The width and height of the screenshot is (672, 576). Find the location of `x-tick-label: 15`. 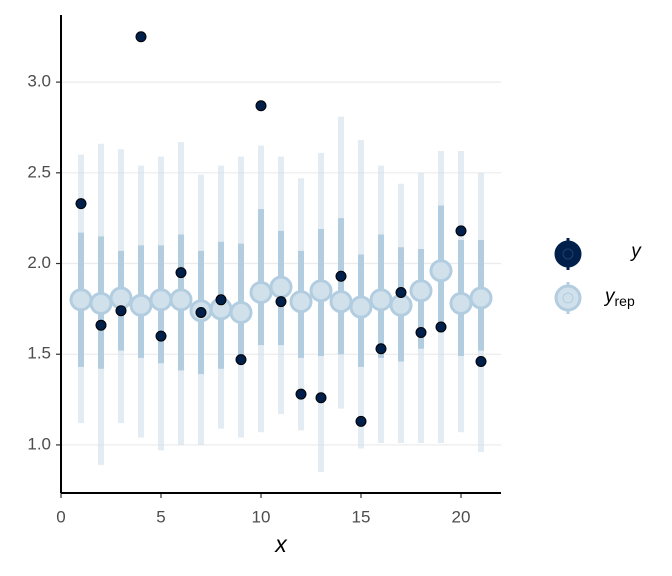

x-tick-label: 15 is located at coordinates (361, 516).